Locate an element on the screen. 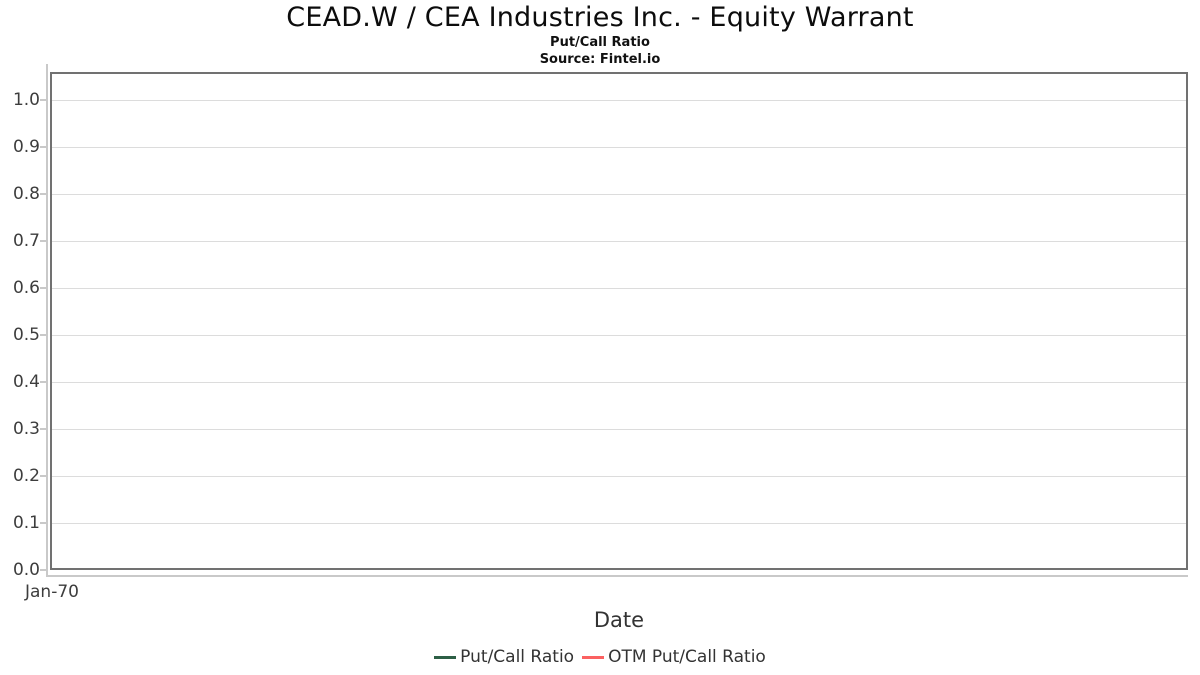 The image size is (1200, 675). y-tick-label: 1.0 is located at coordinates (26, 100).